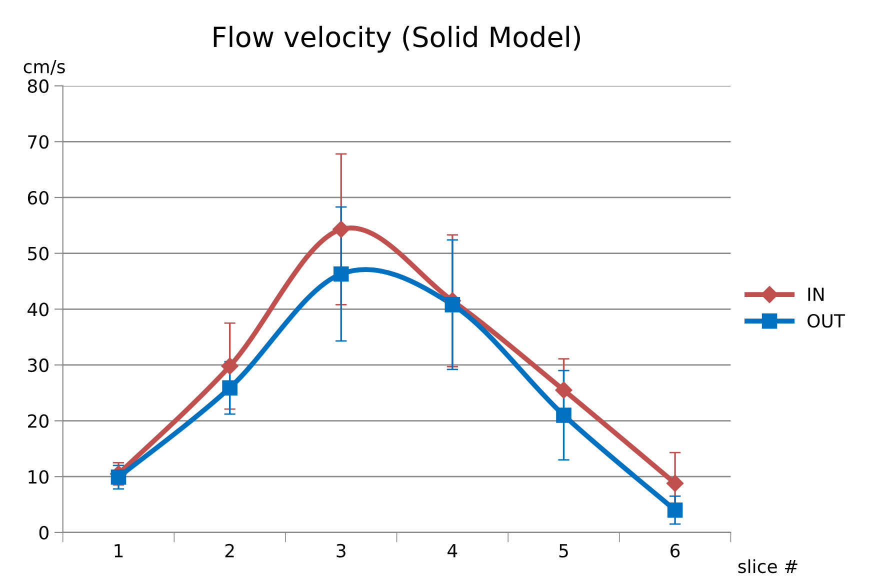 Image resolution: width=873 pixels, height=580 pixels. What do you see at coordinates (118, 551) in the screenshot?
I see `x-tick-label: 1` at bounding box center [118, 551].